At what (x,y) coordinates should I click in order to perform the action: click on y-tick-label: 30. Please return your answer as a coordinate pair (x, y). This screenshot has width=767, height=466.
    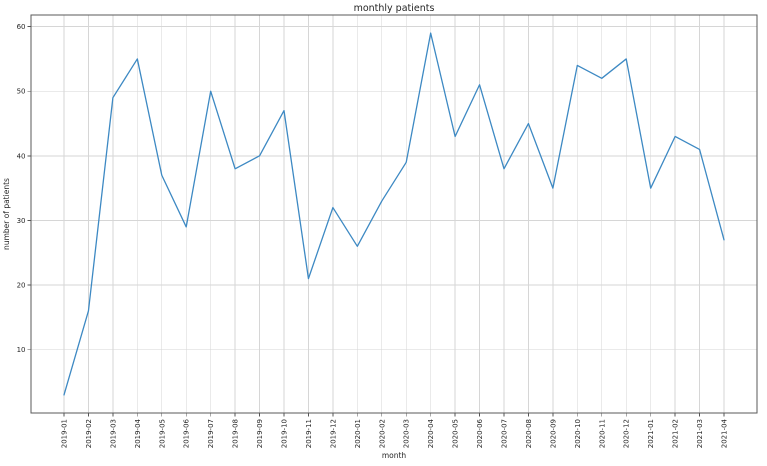
    Looking at the image, I should click on (21, 221).